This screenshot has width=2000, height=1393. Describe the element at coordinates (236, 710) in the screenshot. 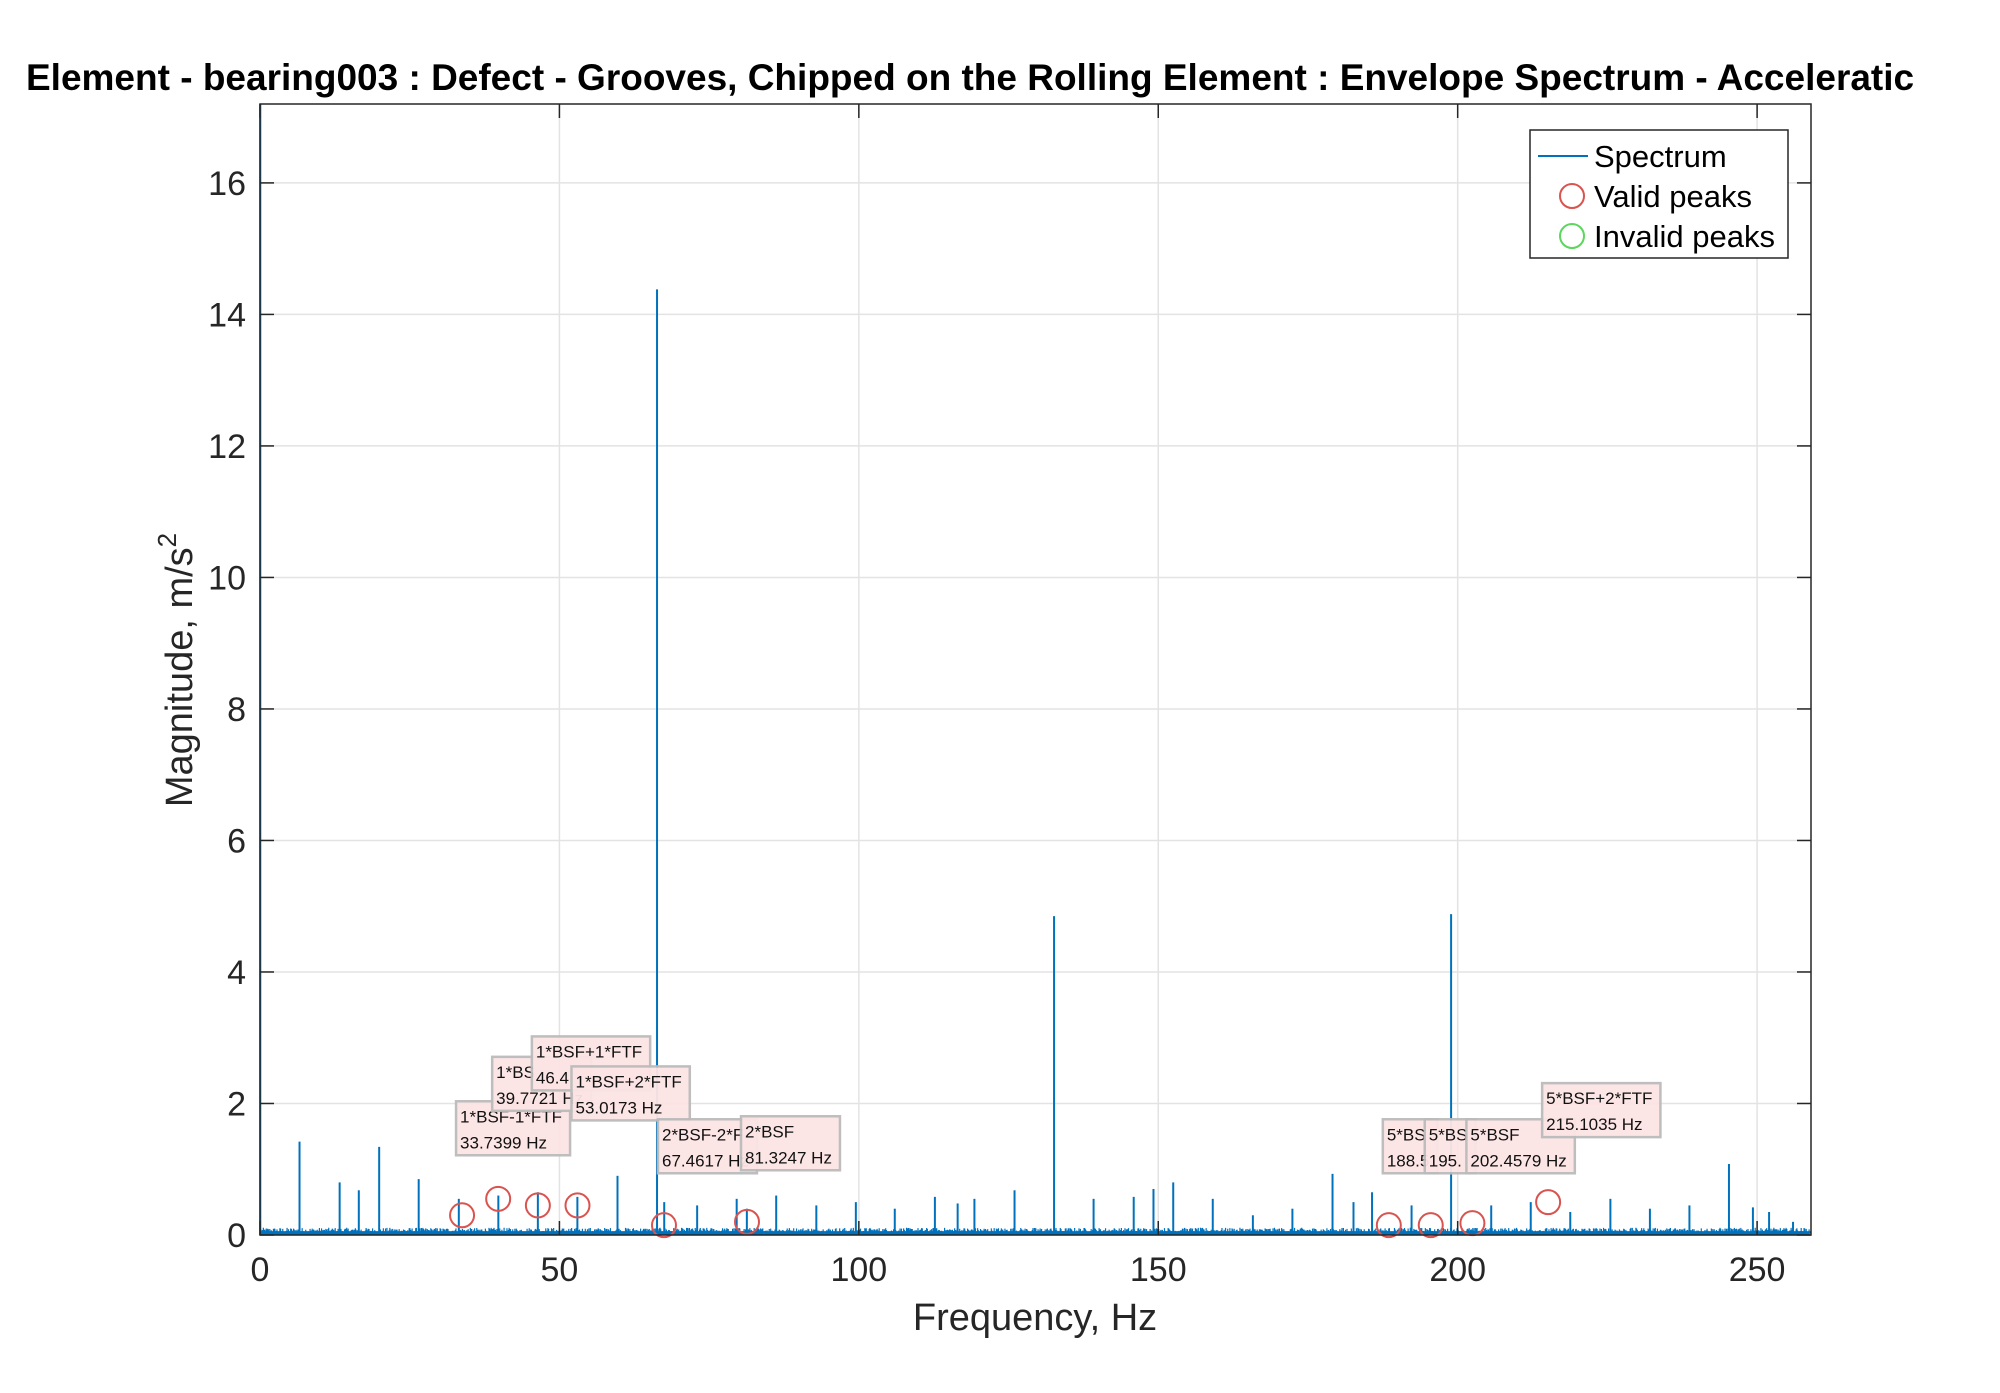

I see `y-tick-label: 8` at that location.